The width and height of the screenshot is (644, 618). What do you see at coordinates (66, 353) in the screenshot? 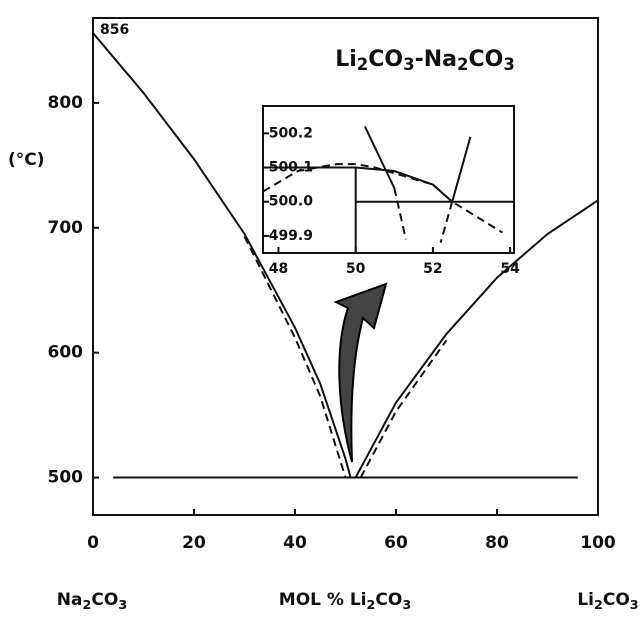
I see `y-tick-label: 600` at bounding box center [66, 353].